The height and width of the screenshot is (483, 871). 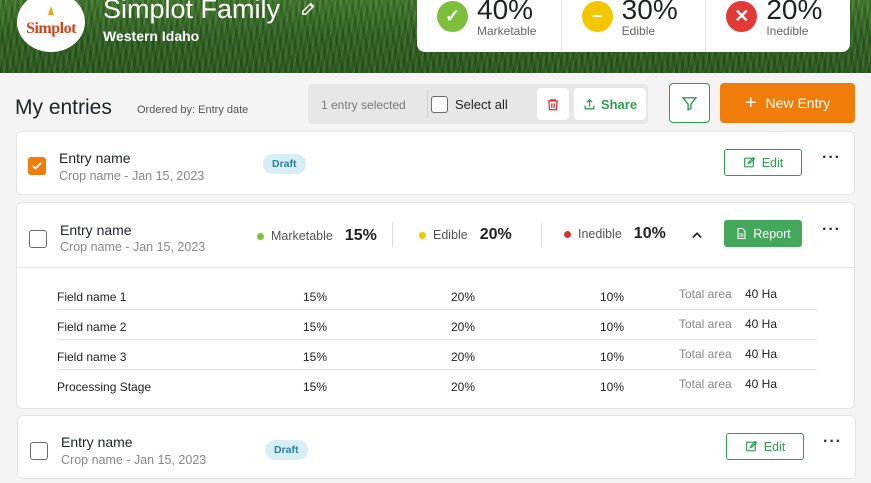 What do you see at coordinates (450, 235) in the screenshot?
I see `metric-label: Edible` at bounding box center [450, 235].